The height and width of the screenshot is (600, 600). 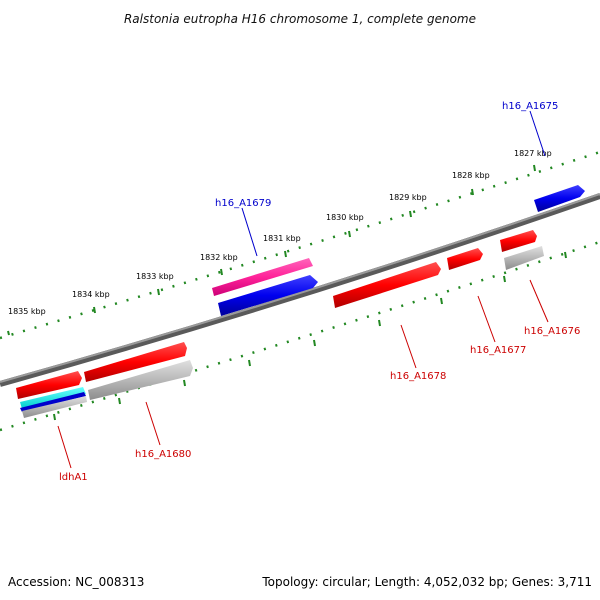 I want to click on gene-label-h16-A1676: h16_A1676, so click(x=552, y=331).